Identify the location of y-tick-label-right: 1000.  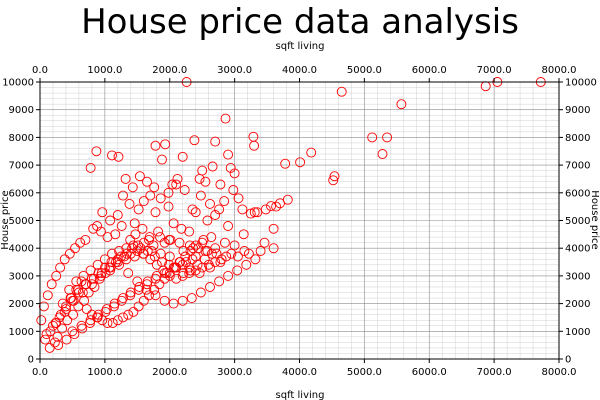
(577, 332).